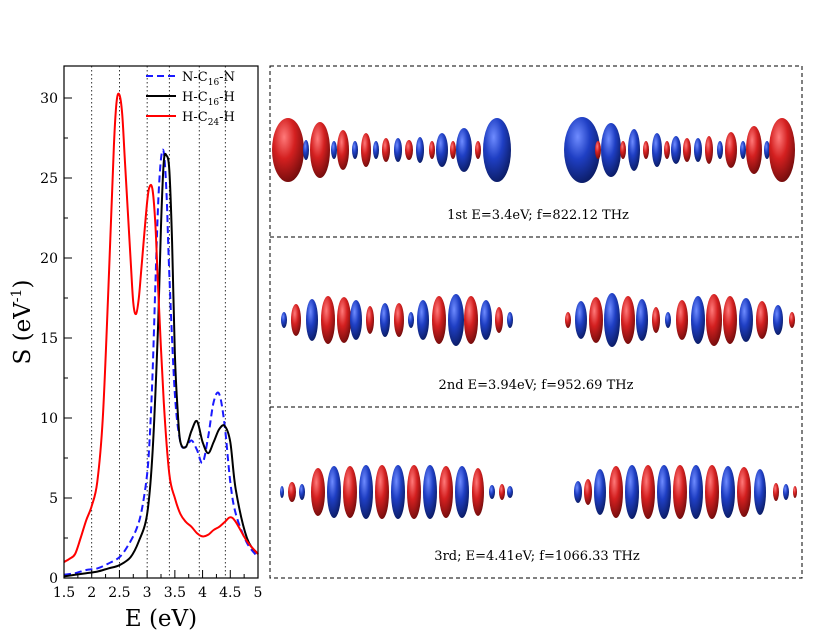  What do you see at coordinates (158, 593) in the screenshot?
I see `x-tick-labels: 1.5 2 2.5 3 3.5 4 4.5 5` at bounding box center [158, 593].